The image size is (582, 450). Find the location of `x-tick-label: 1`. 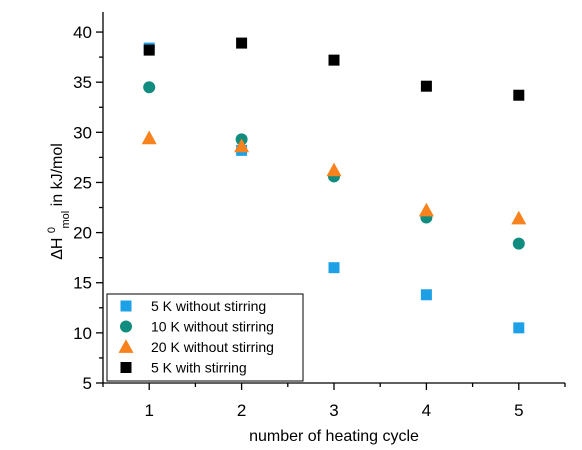

x-tick-label: 1 is located at coordinates (148, 410).